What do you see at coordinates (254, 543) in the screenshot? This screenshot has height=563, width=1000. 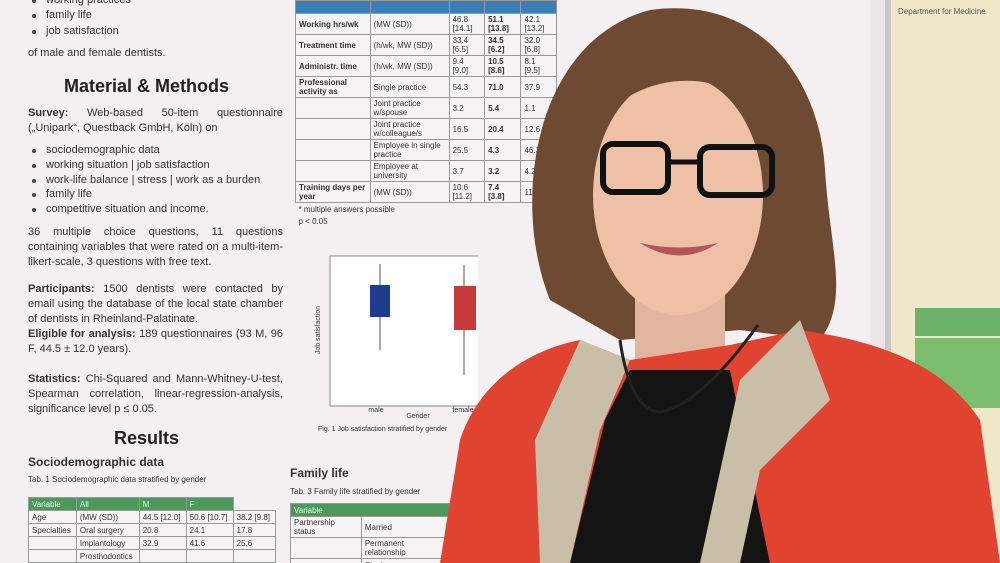 I see `cell: 25.6` at bounding box center [254, 543].